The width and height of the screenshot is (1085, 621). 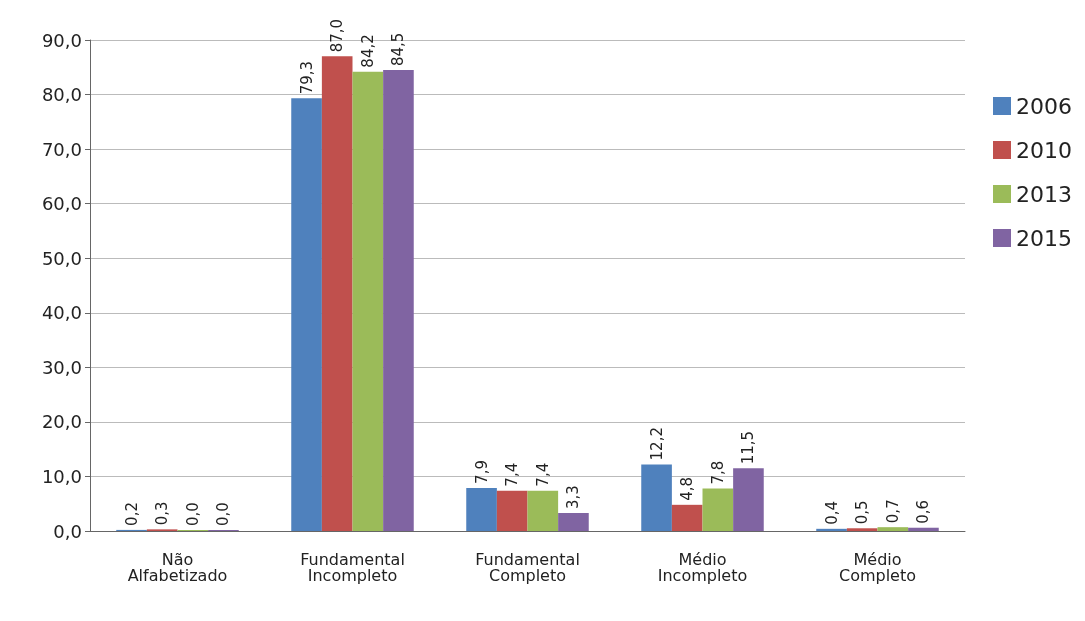 What do you see at coordinates (337, 35) in the screenshot?
I see `data-label: 87,0` at bounding box center [337, 35].